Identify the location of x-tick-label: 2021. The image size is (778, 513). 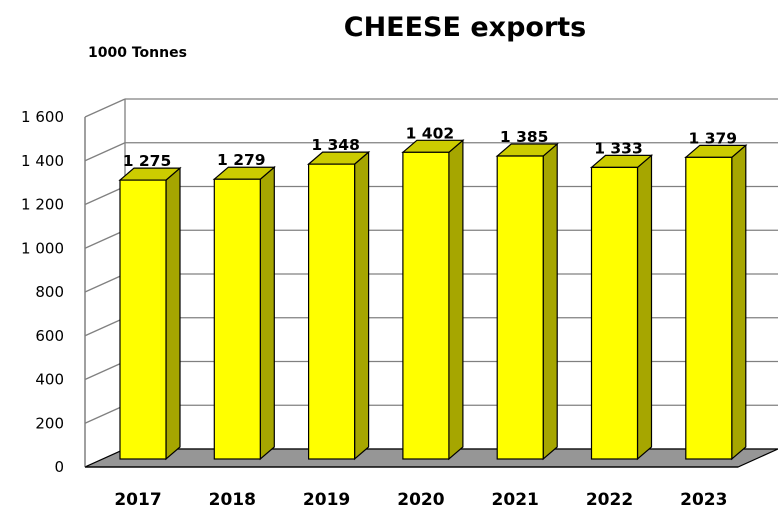
(515, 500).